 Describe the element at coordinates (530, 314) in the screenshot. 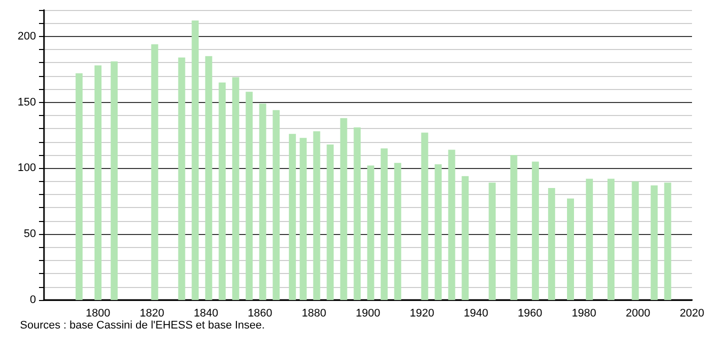

I see `x-tick-label: 1960` at that location.